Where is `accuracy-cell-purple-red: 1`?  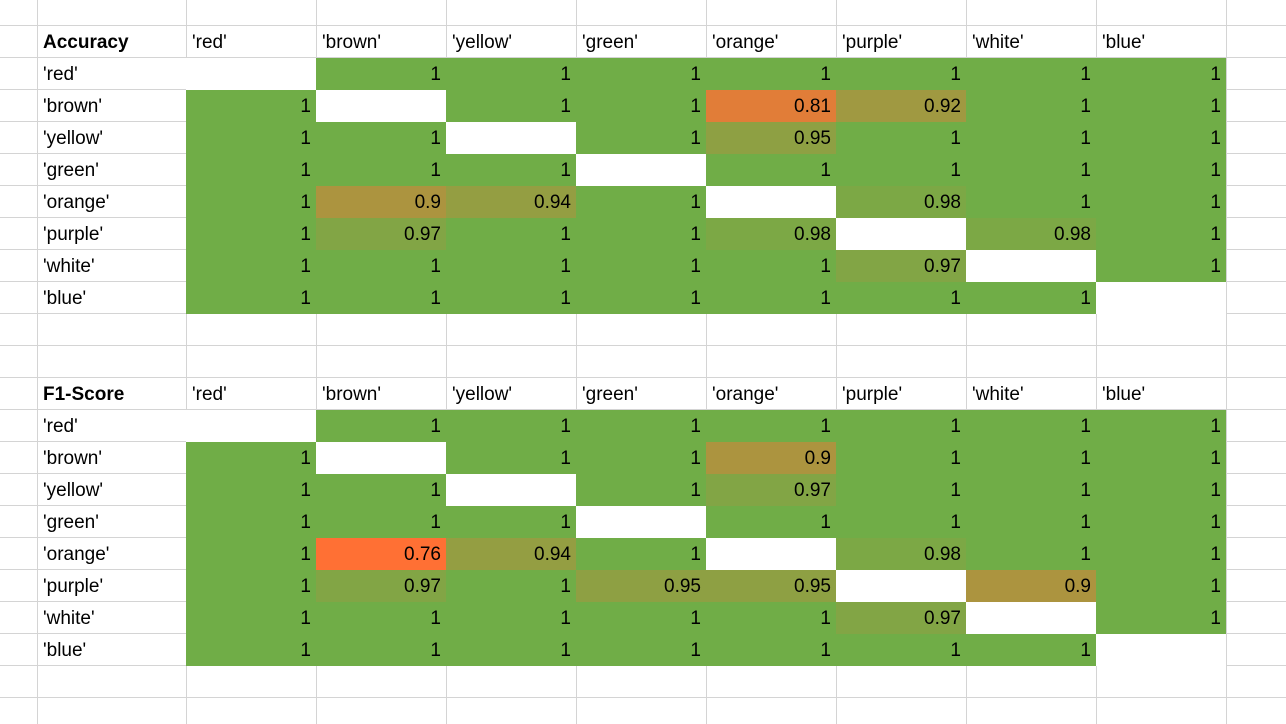 accuracy-cell-purple-red: 1 is located at coordinates (251, 234).